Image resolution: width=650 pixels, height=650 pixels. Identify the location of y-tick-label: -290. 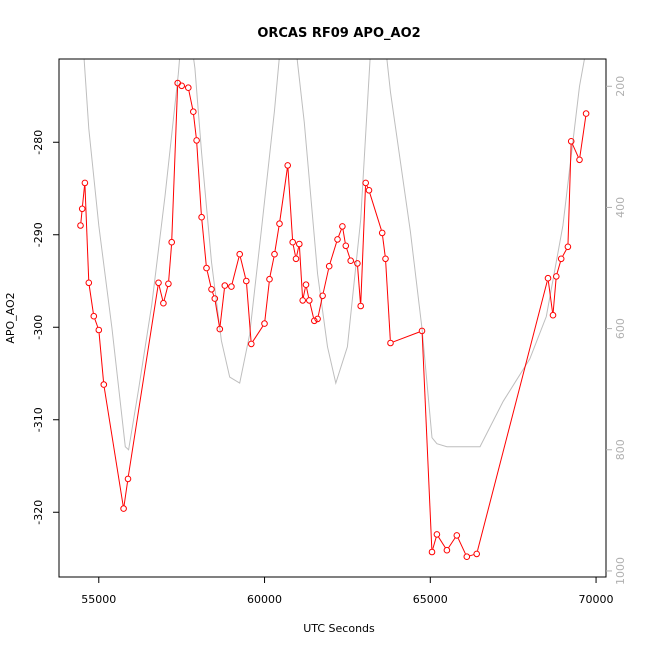
(38, 234).